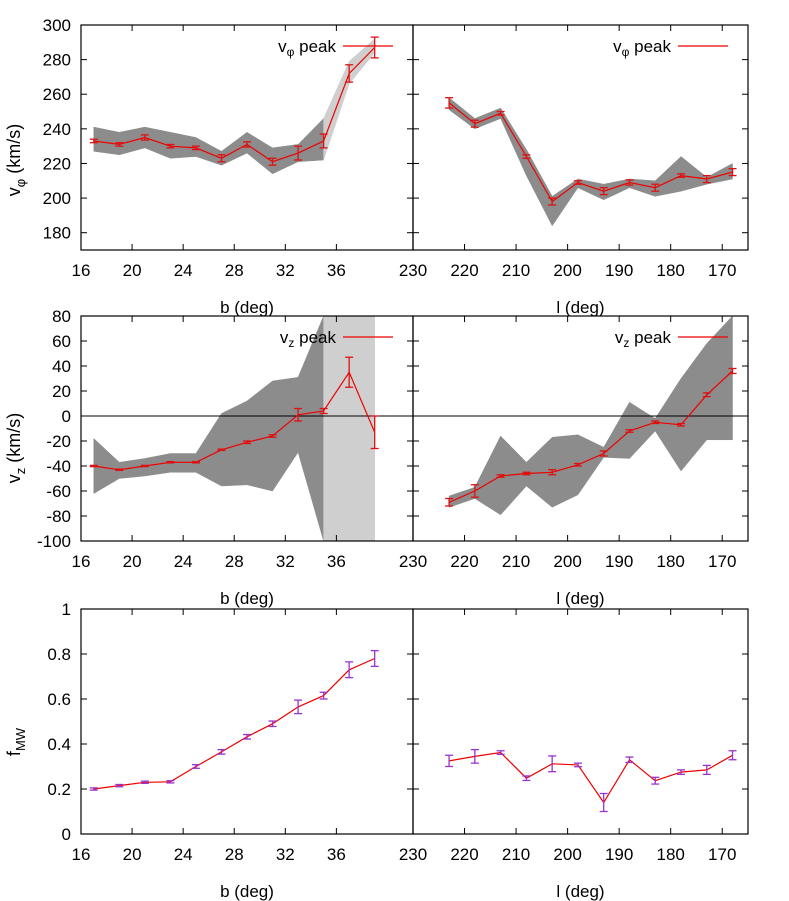  I want to click on x-tick-label: 210, so click(516, 561).